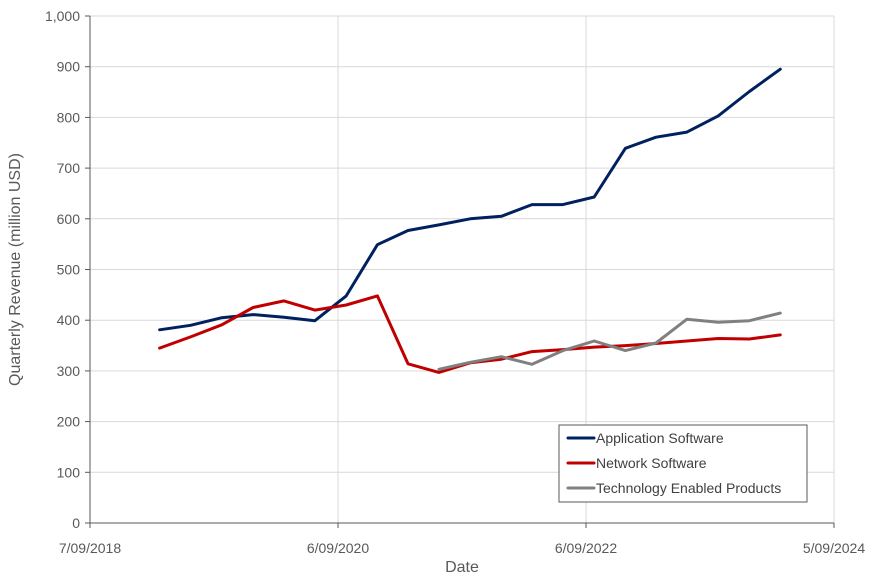 The width and height of the screenshot is (886, 579). I want to click on y-axis-title: Quarterly Revenue (million USD), so click(15, 269).